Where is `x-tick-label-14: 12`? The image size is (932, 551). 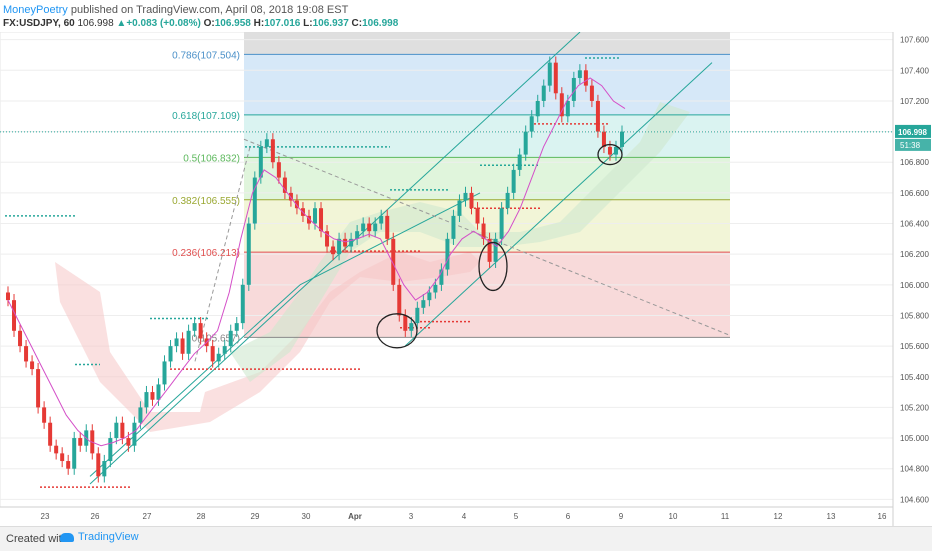
x-tick-label-14: 12 is located at coordinates (778, 516).